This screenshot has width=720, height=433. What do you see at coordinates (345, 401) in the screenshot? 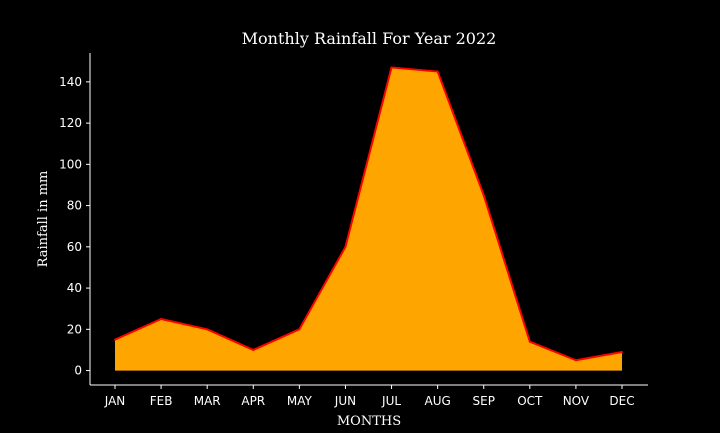
I see `x-tick-label: JUN` at bounding box center [345, 401].